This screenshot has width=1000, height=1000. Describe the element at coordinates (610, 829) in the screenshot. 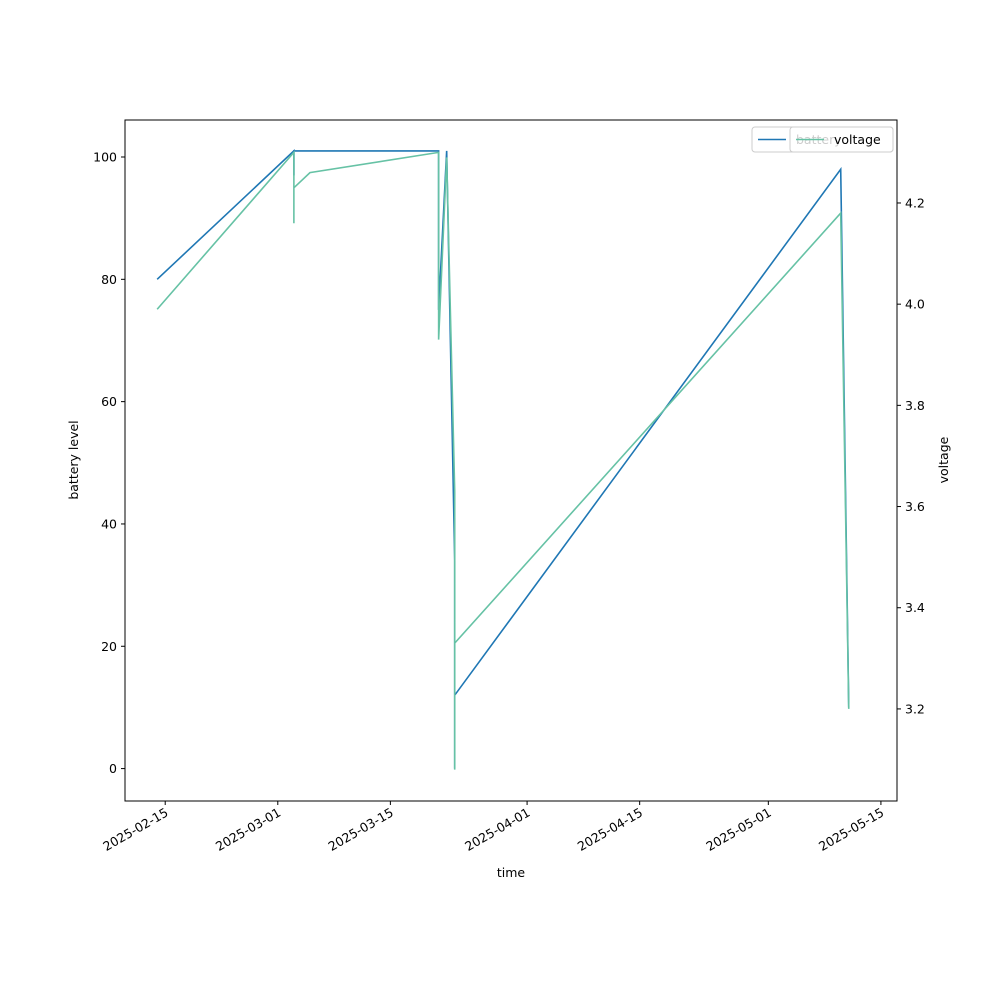

I see `x-tick-label: 2025-04-15` at that location.